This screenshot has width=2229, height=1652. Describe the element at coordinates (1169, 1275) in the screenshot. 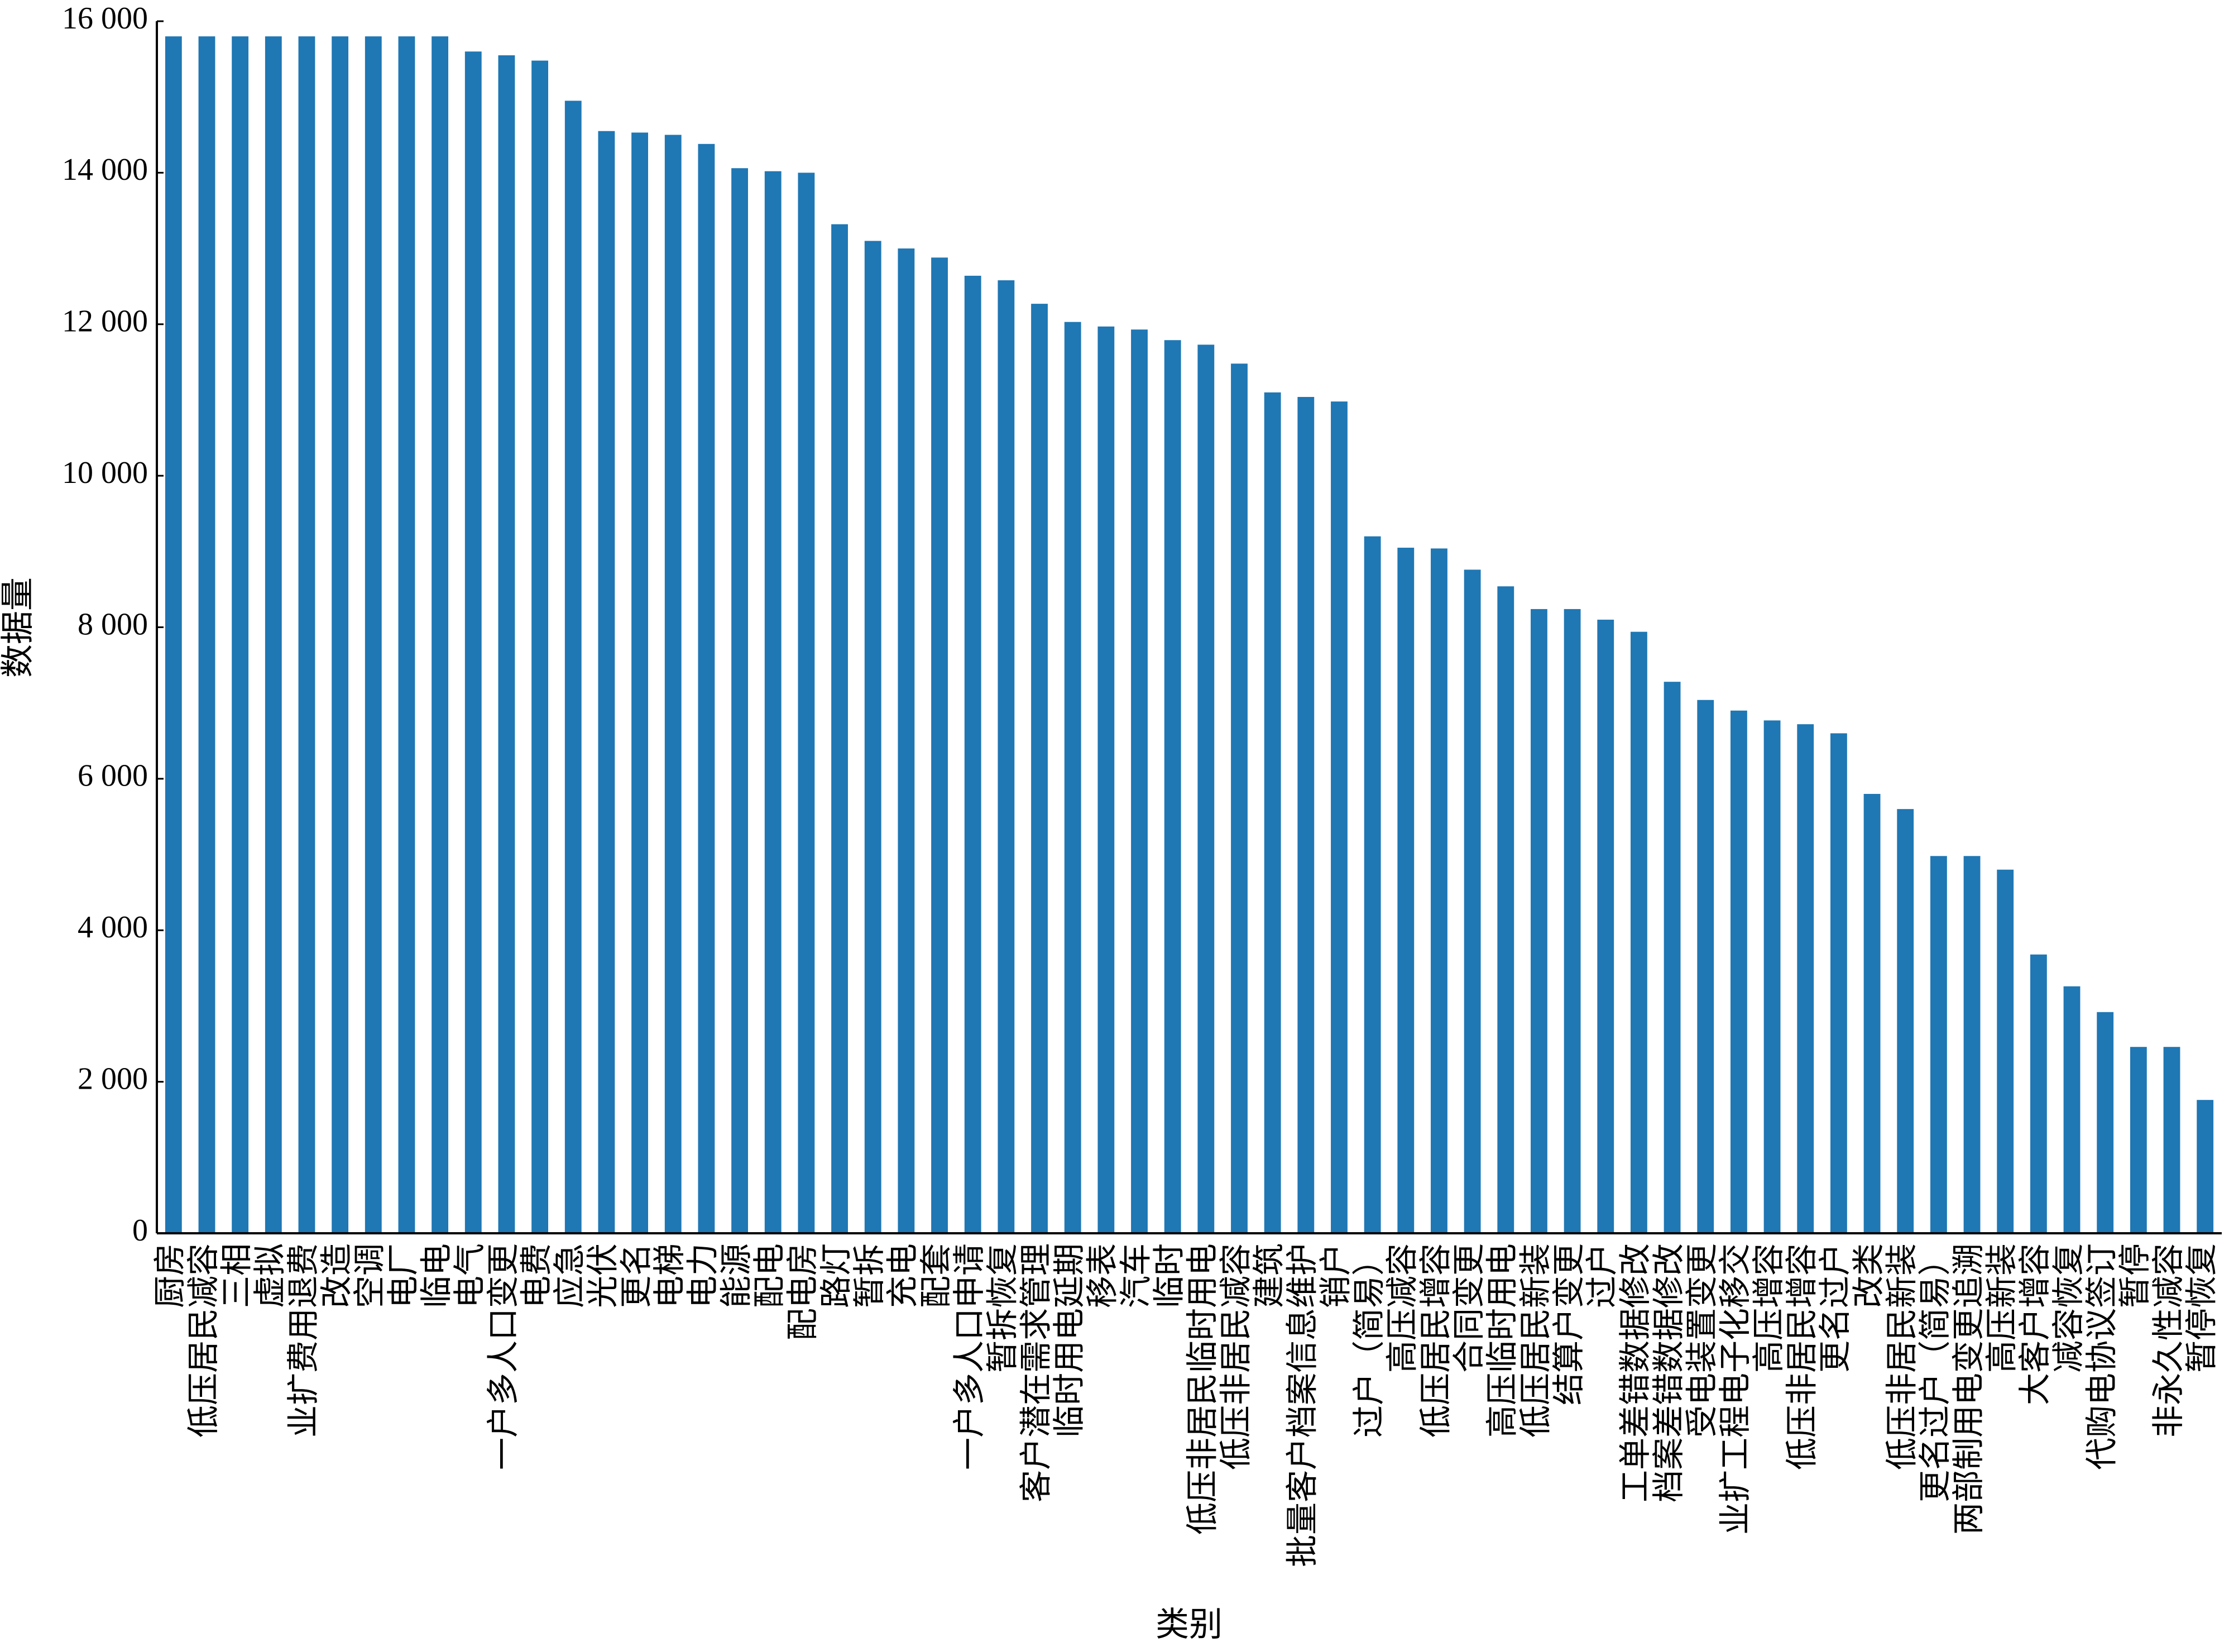

I see `x-tick-label: 临时` at that location.